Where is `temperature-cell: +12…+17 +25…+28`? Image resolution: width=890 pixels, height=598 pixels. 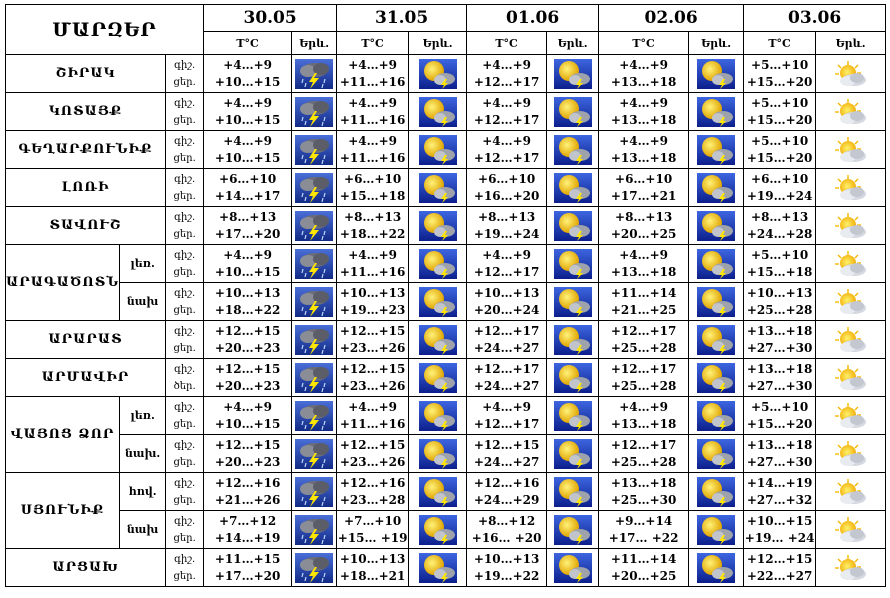
temperature-cell: +12…+17 +25…+28 is located at coordinates (644, 339).